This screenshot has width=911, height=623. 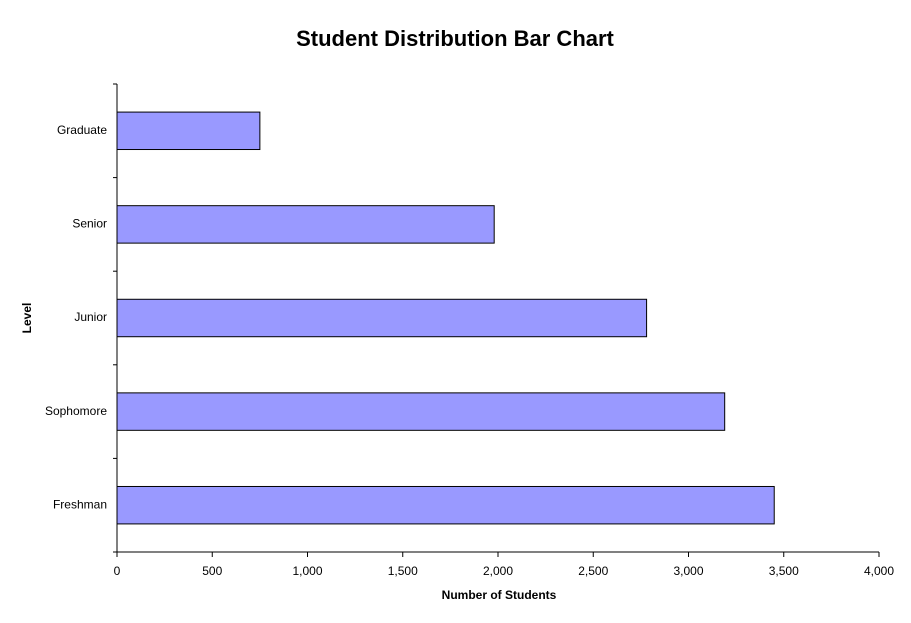 What do you see at coordinates (90, 317) in the screenshot?
I see `y-tick-label: Junior` at bounding box center [90, 317].